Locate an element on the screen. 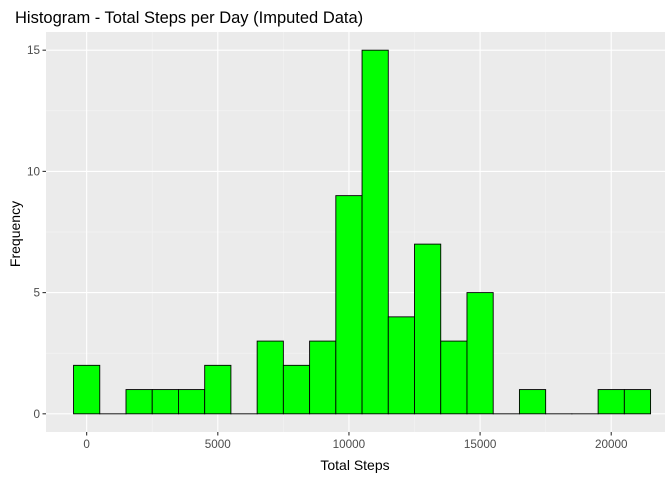 The height and width of the screenshot is (480, 672). x-axis-title: Total Steps is located at coordinates (354, 465).